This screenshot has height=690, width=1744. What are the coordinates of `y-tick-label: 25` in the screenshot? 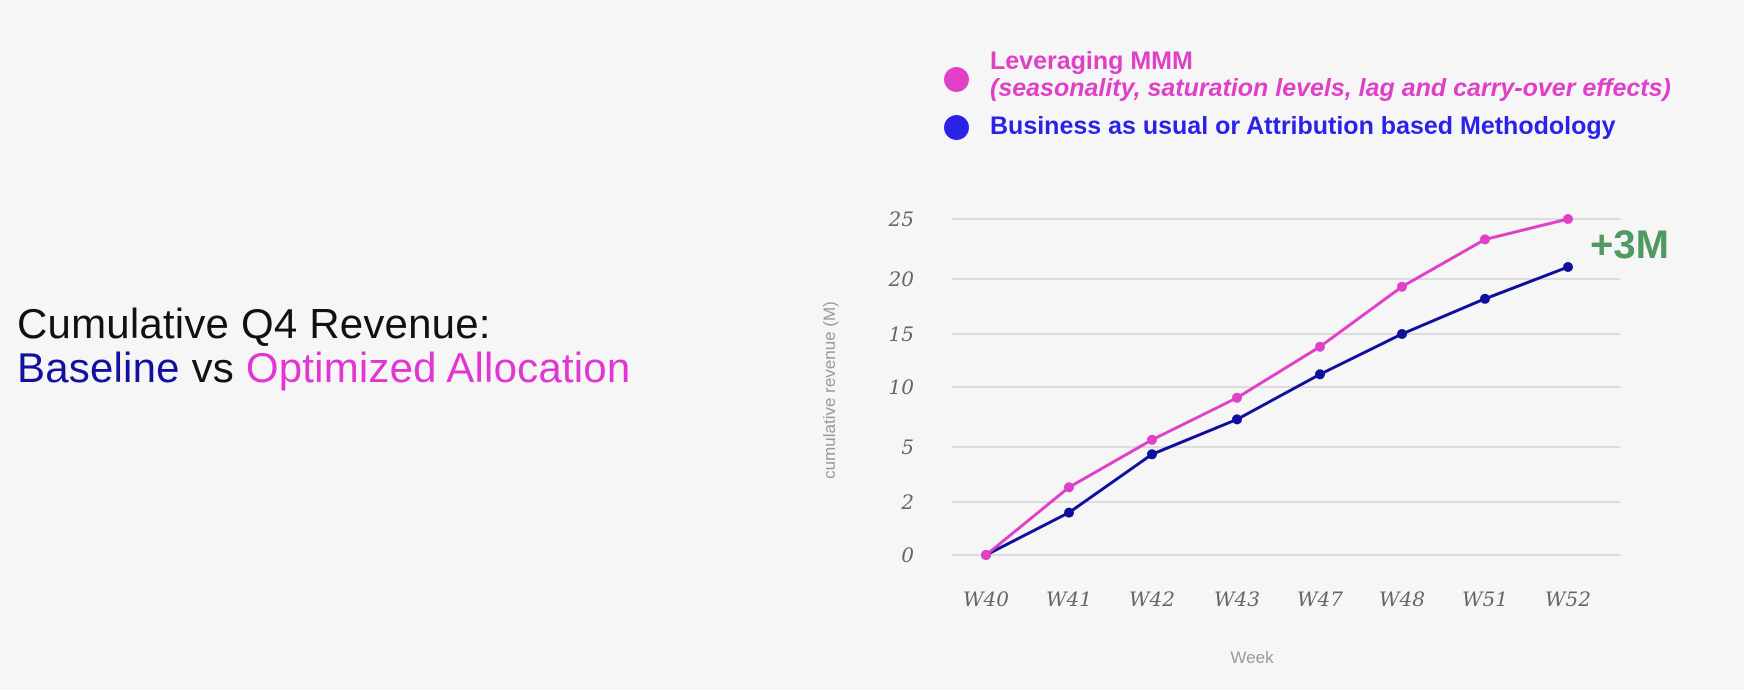 It's located at (901, 219).